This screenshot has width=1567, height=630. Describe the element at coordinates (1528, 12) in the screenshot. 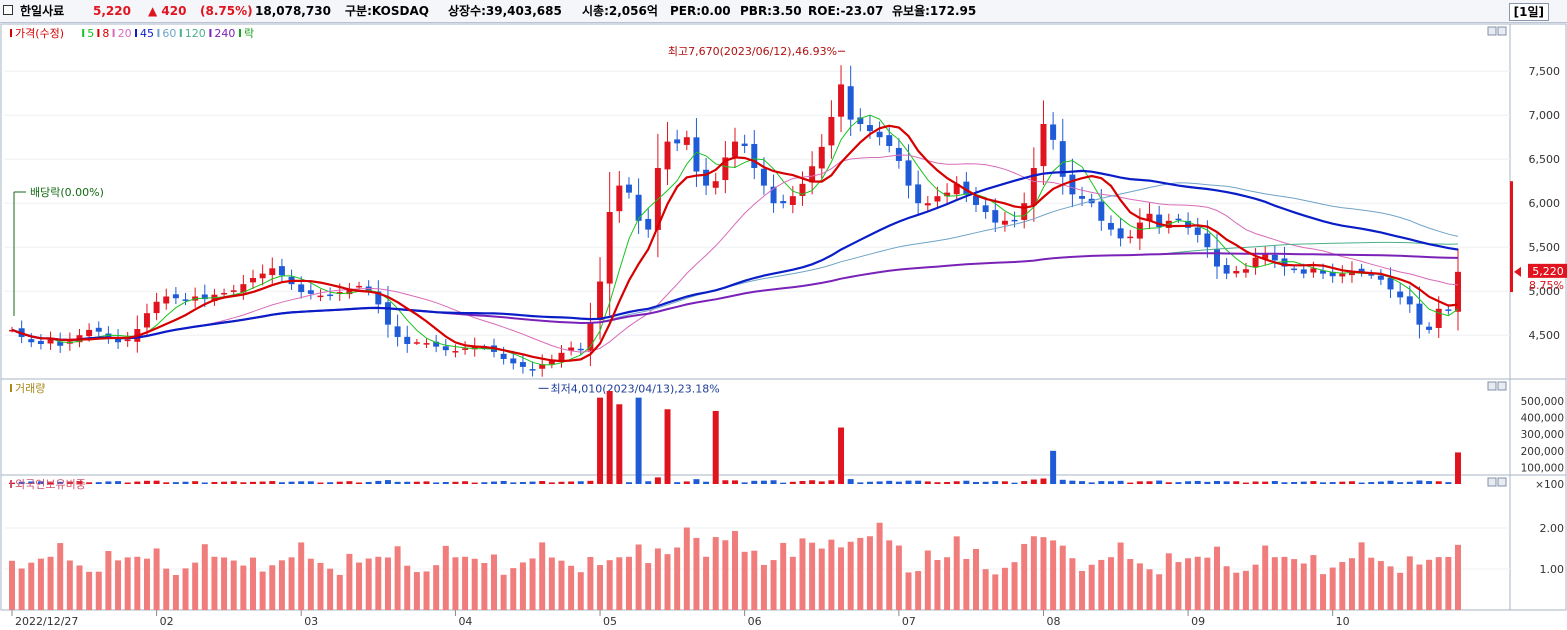

I see `period-button: [1일]` at that location.